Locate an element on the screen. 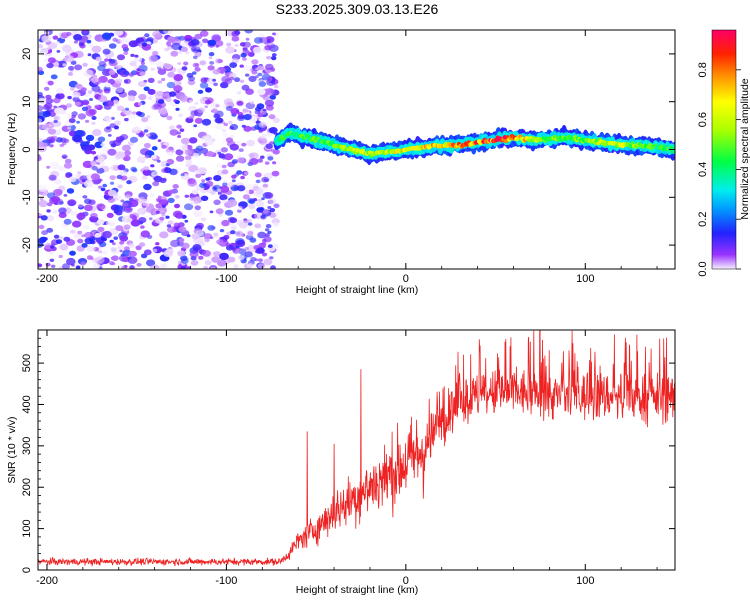 The height and width of the screenshot is (600, 750). y-tick-label: 20 is located at coordinates (27, 54).